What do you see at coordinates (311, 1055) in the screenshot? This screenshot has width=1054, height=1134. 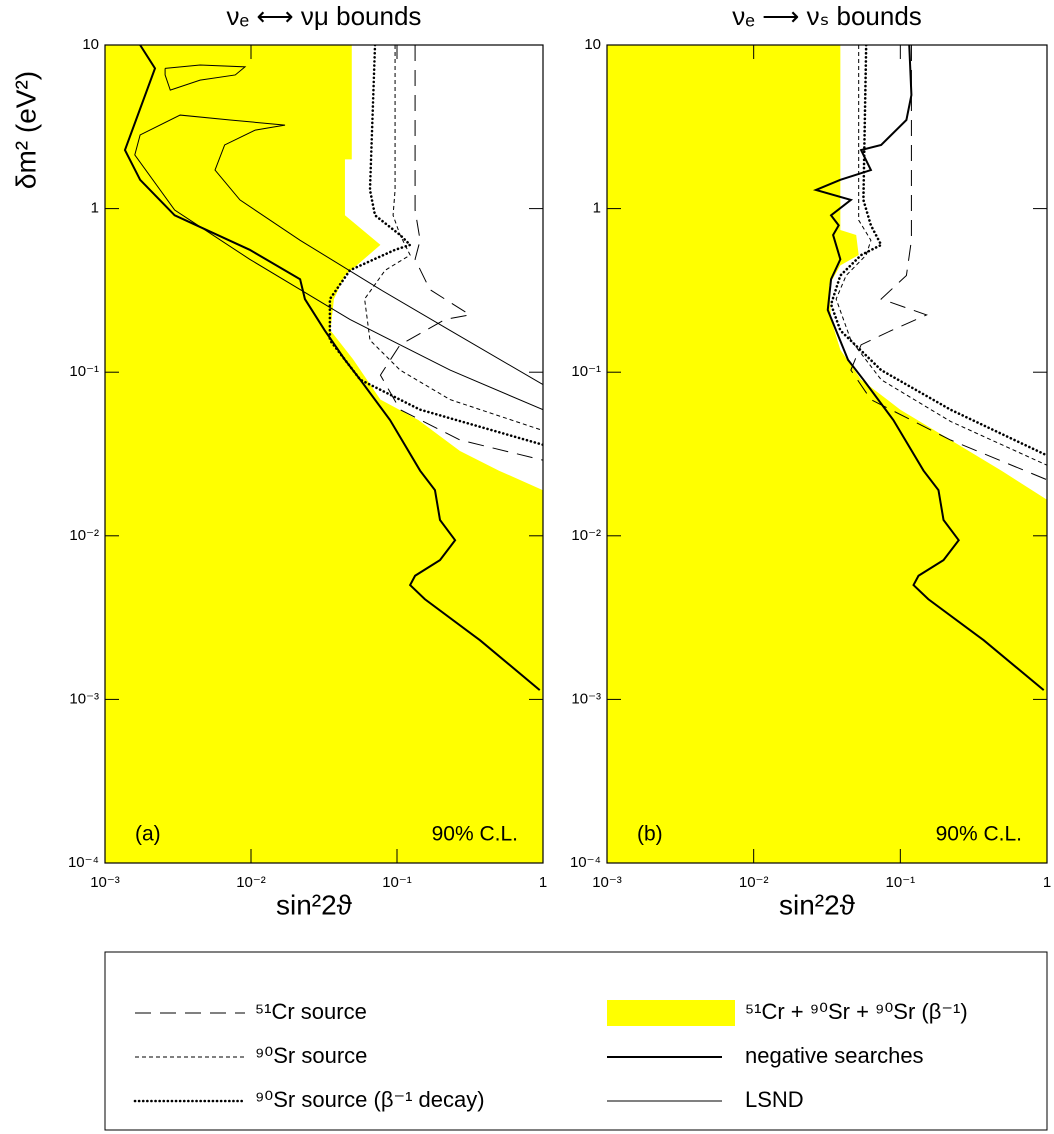 I see `legend-label: ⁹⁰Sr source` at bounding box center [311, 1055].